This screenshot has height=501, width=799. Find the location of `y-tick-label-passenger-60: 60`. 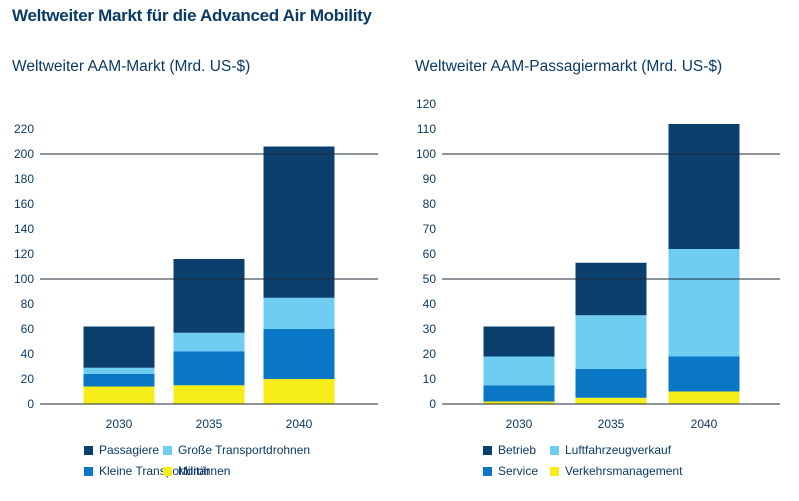

y-tick-label-passenger-60: 60 is located at coordinates (430, 254).